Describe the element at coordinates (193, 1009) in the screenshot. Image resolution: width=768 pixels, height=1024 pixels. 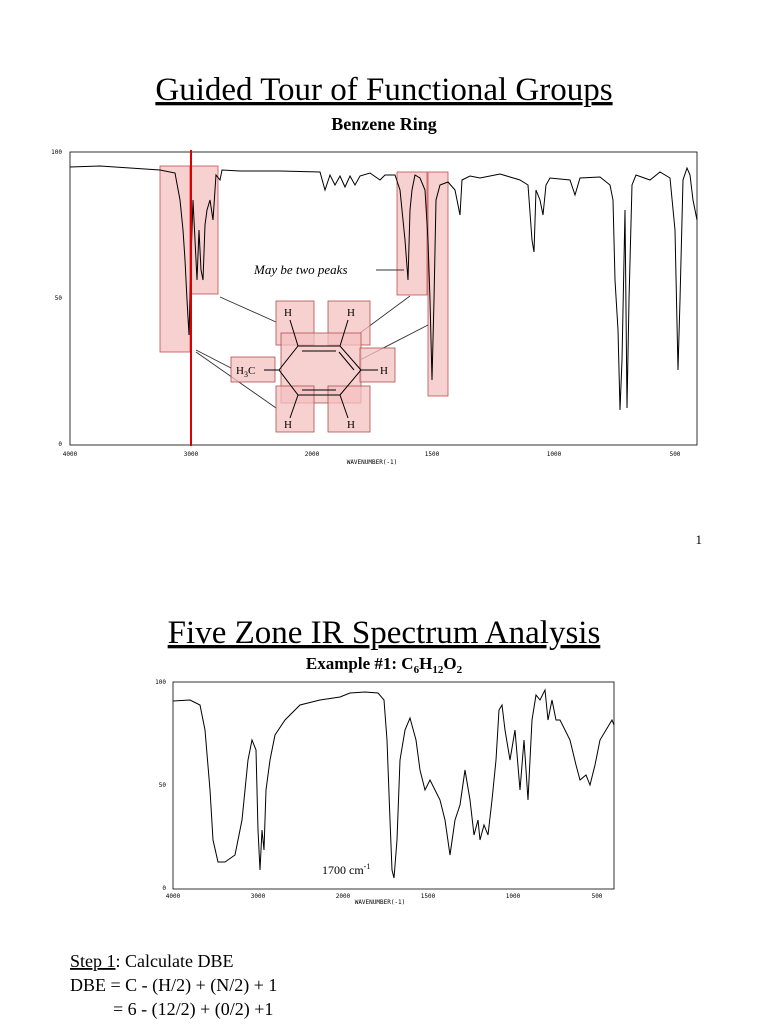
I see `step-line: = 6 - (12/2) + (0/2) +1` at that location.